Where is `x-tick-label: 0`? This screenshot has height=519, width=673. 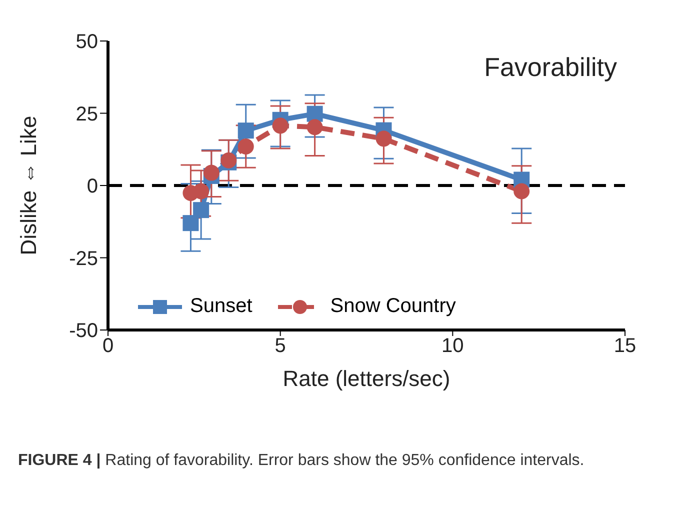 x-tick-label: 0 is located at coordinates (108, 346).